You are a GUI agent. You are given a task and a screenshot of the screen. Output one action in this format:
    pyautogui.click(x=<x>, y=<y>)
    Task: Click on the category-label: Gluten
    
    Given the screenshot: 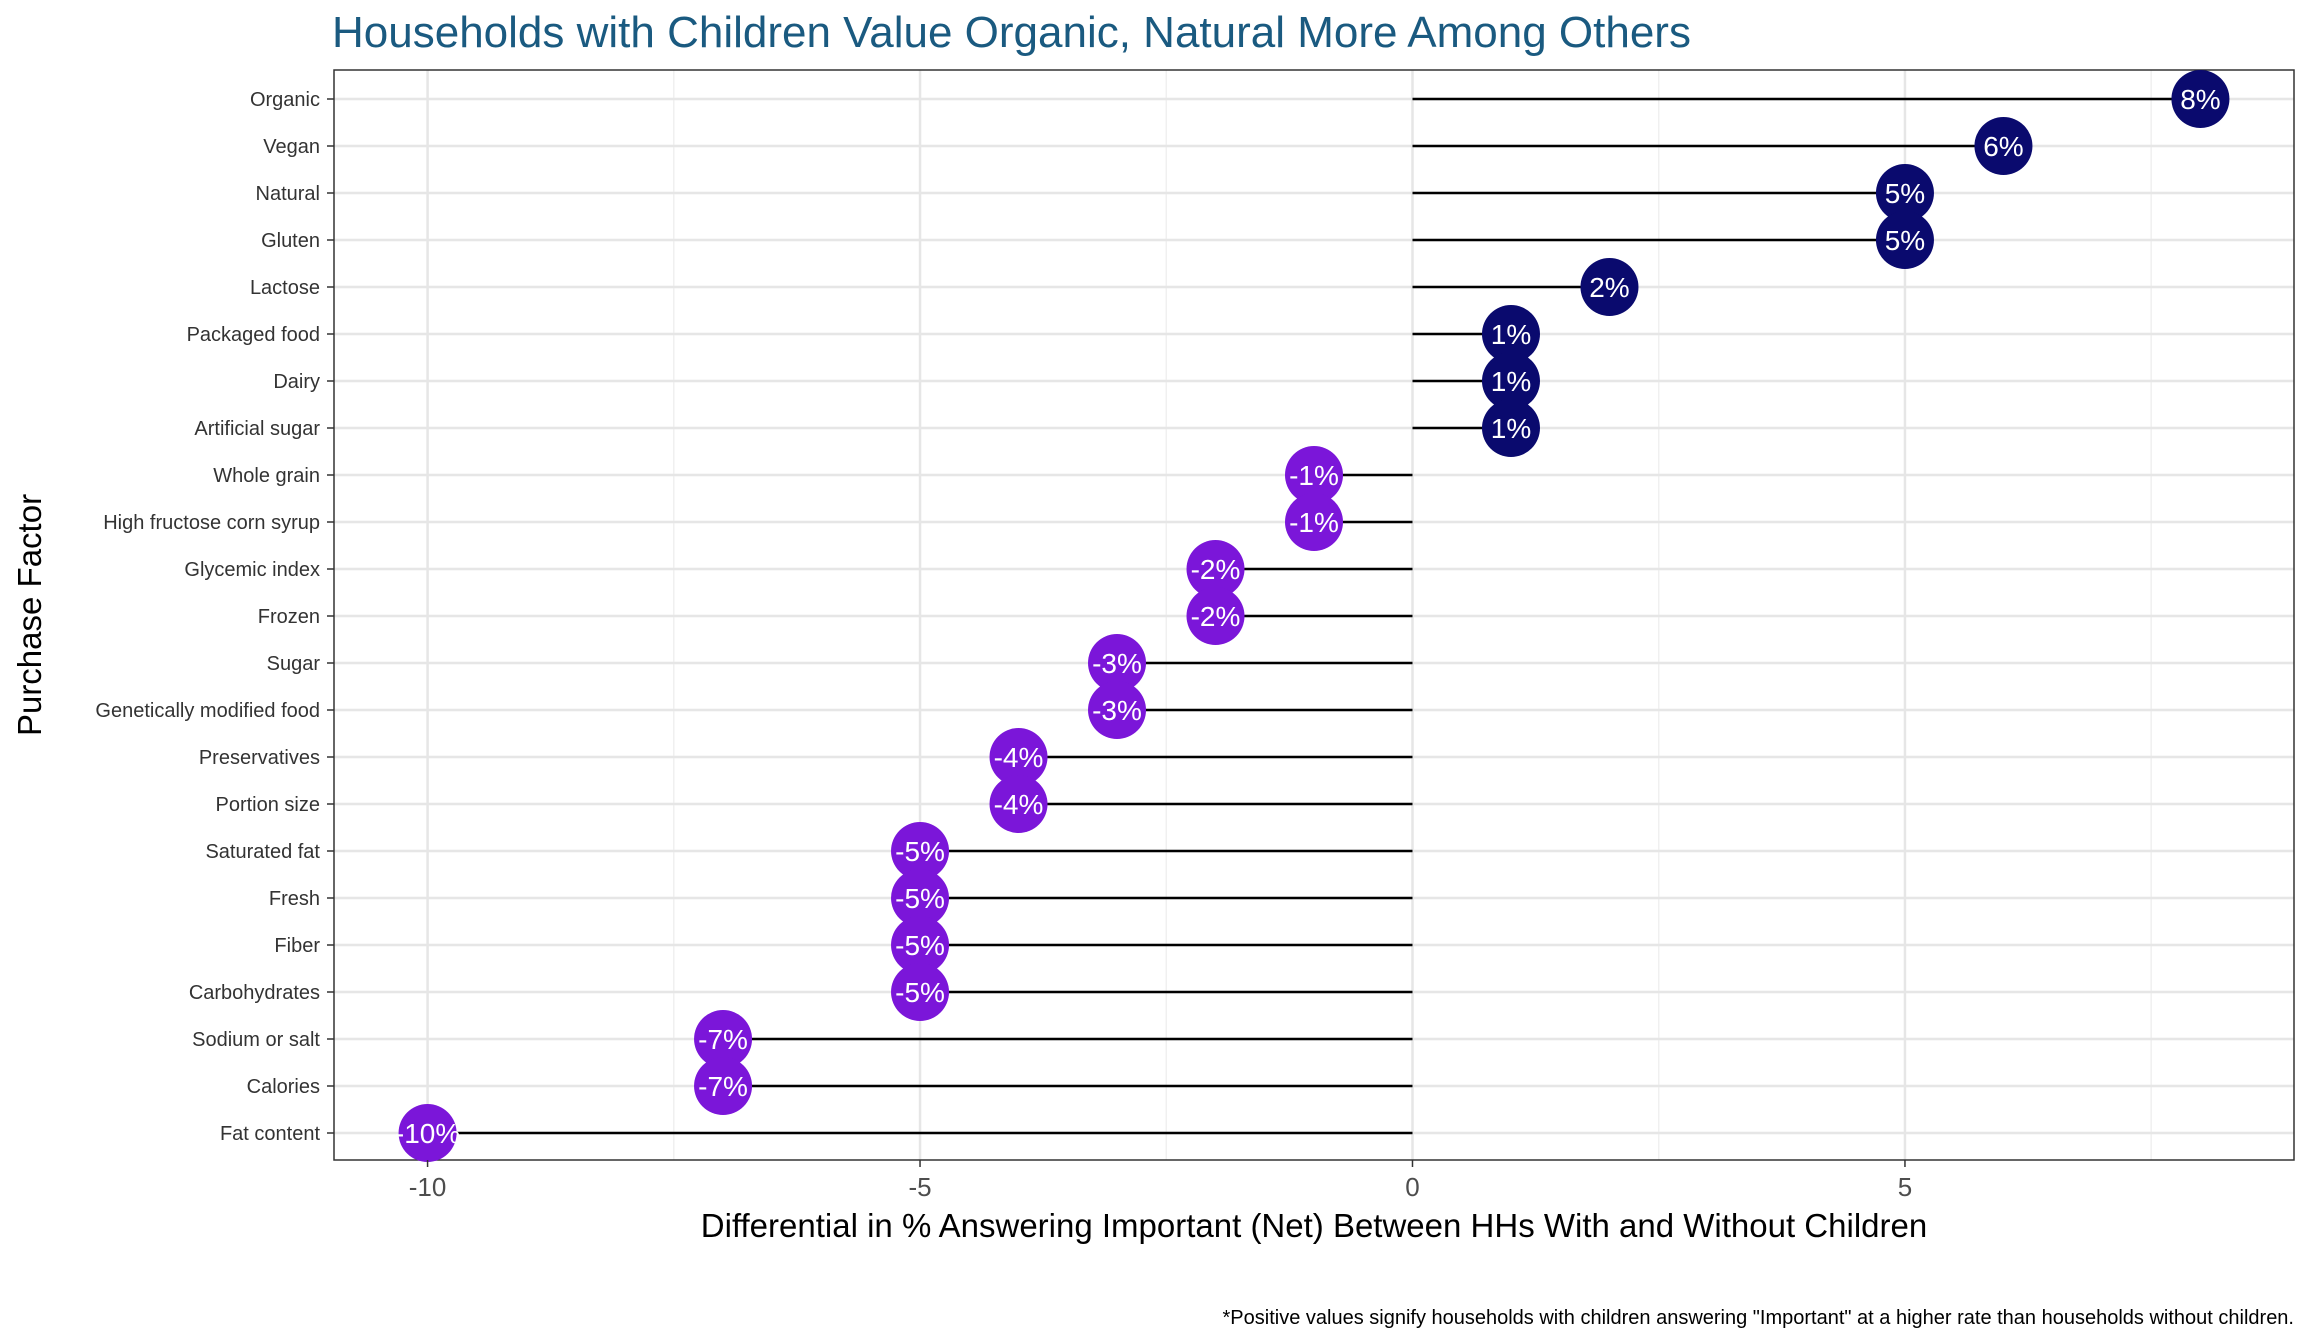 What is the action you would take?
    pyautogui.click(x=290, y=241)
    